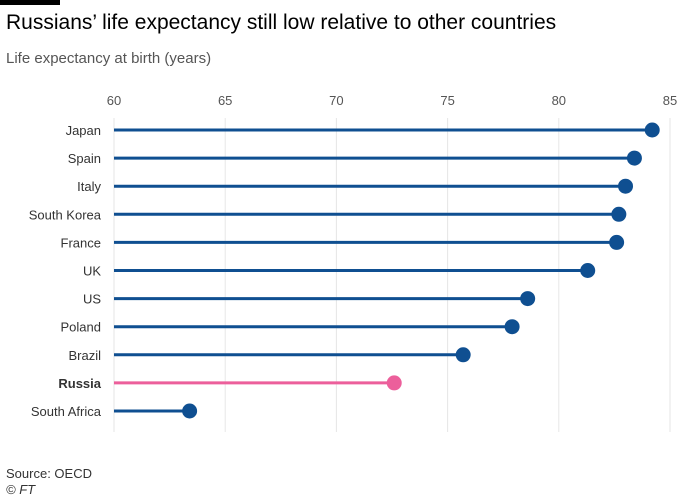 This screenshot has height=500, width=700. I want to click on x-tick-label: 85, so click(670, 100).